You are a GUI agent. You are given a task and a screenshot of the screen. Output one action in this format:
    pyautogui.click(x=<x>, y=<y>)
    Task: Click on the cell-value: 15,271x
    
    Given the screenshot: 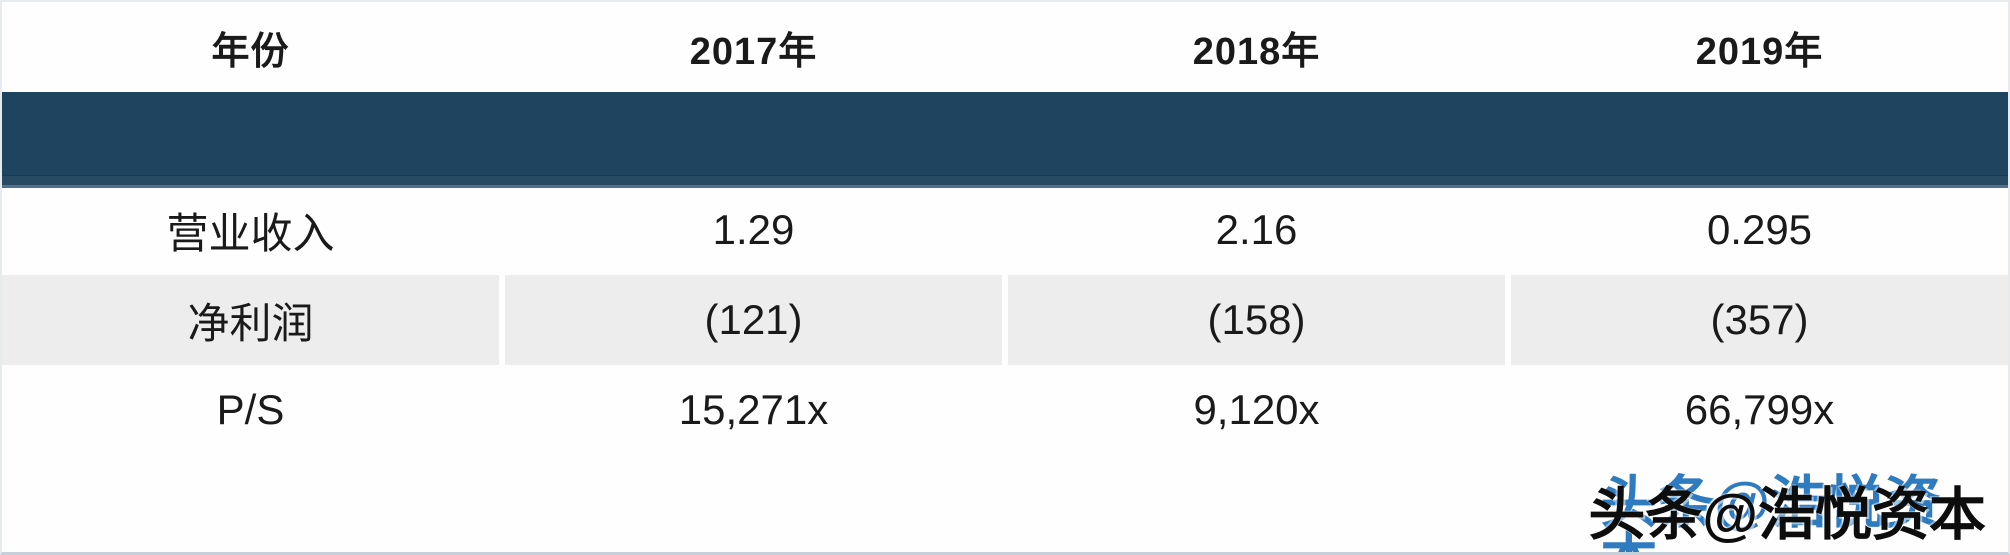 What is the action you would take?
    pyautogui.click(x=753, y=409)
    